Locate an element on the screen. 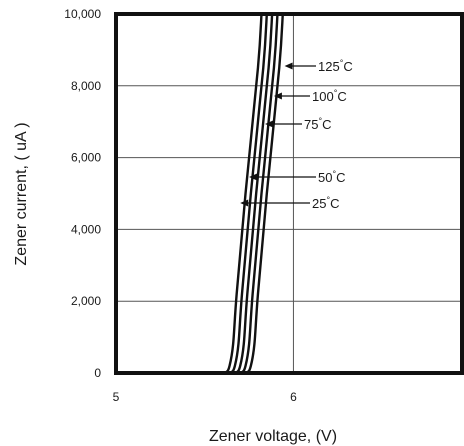 This screenshot has height=446, width=464. annotation-label-125: 125°C is located at coordinates (335, 66).